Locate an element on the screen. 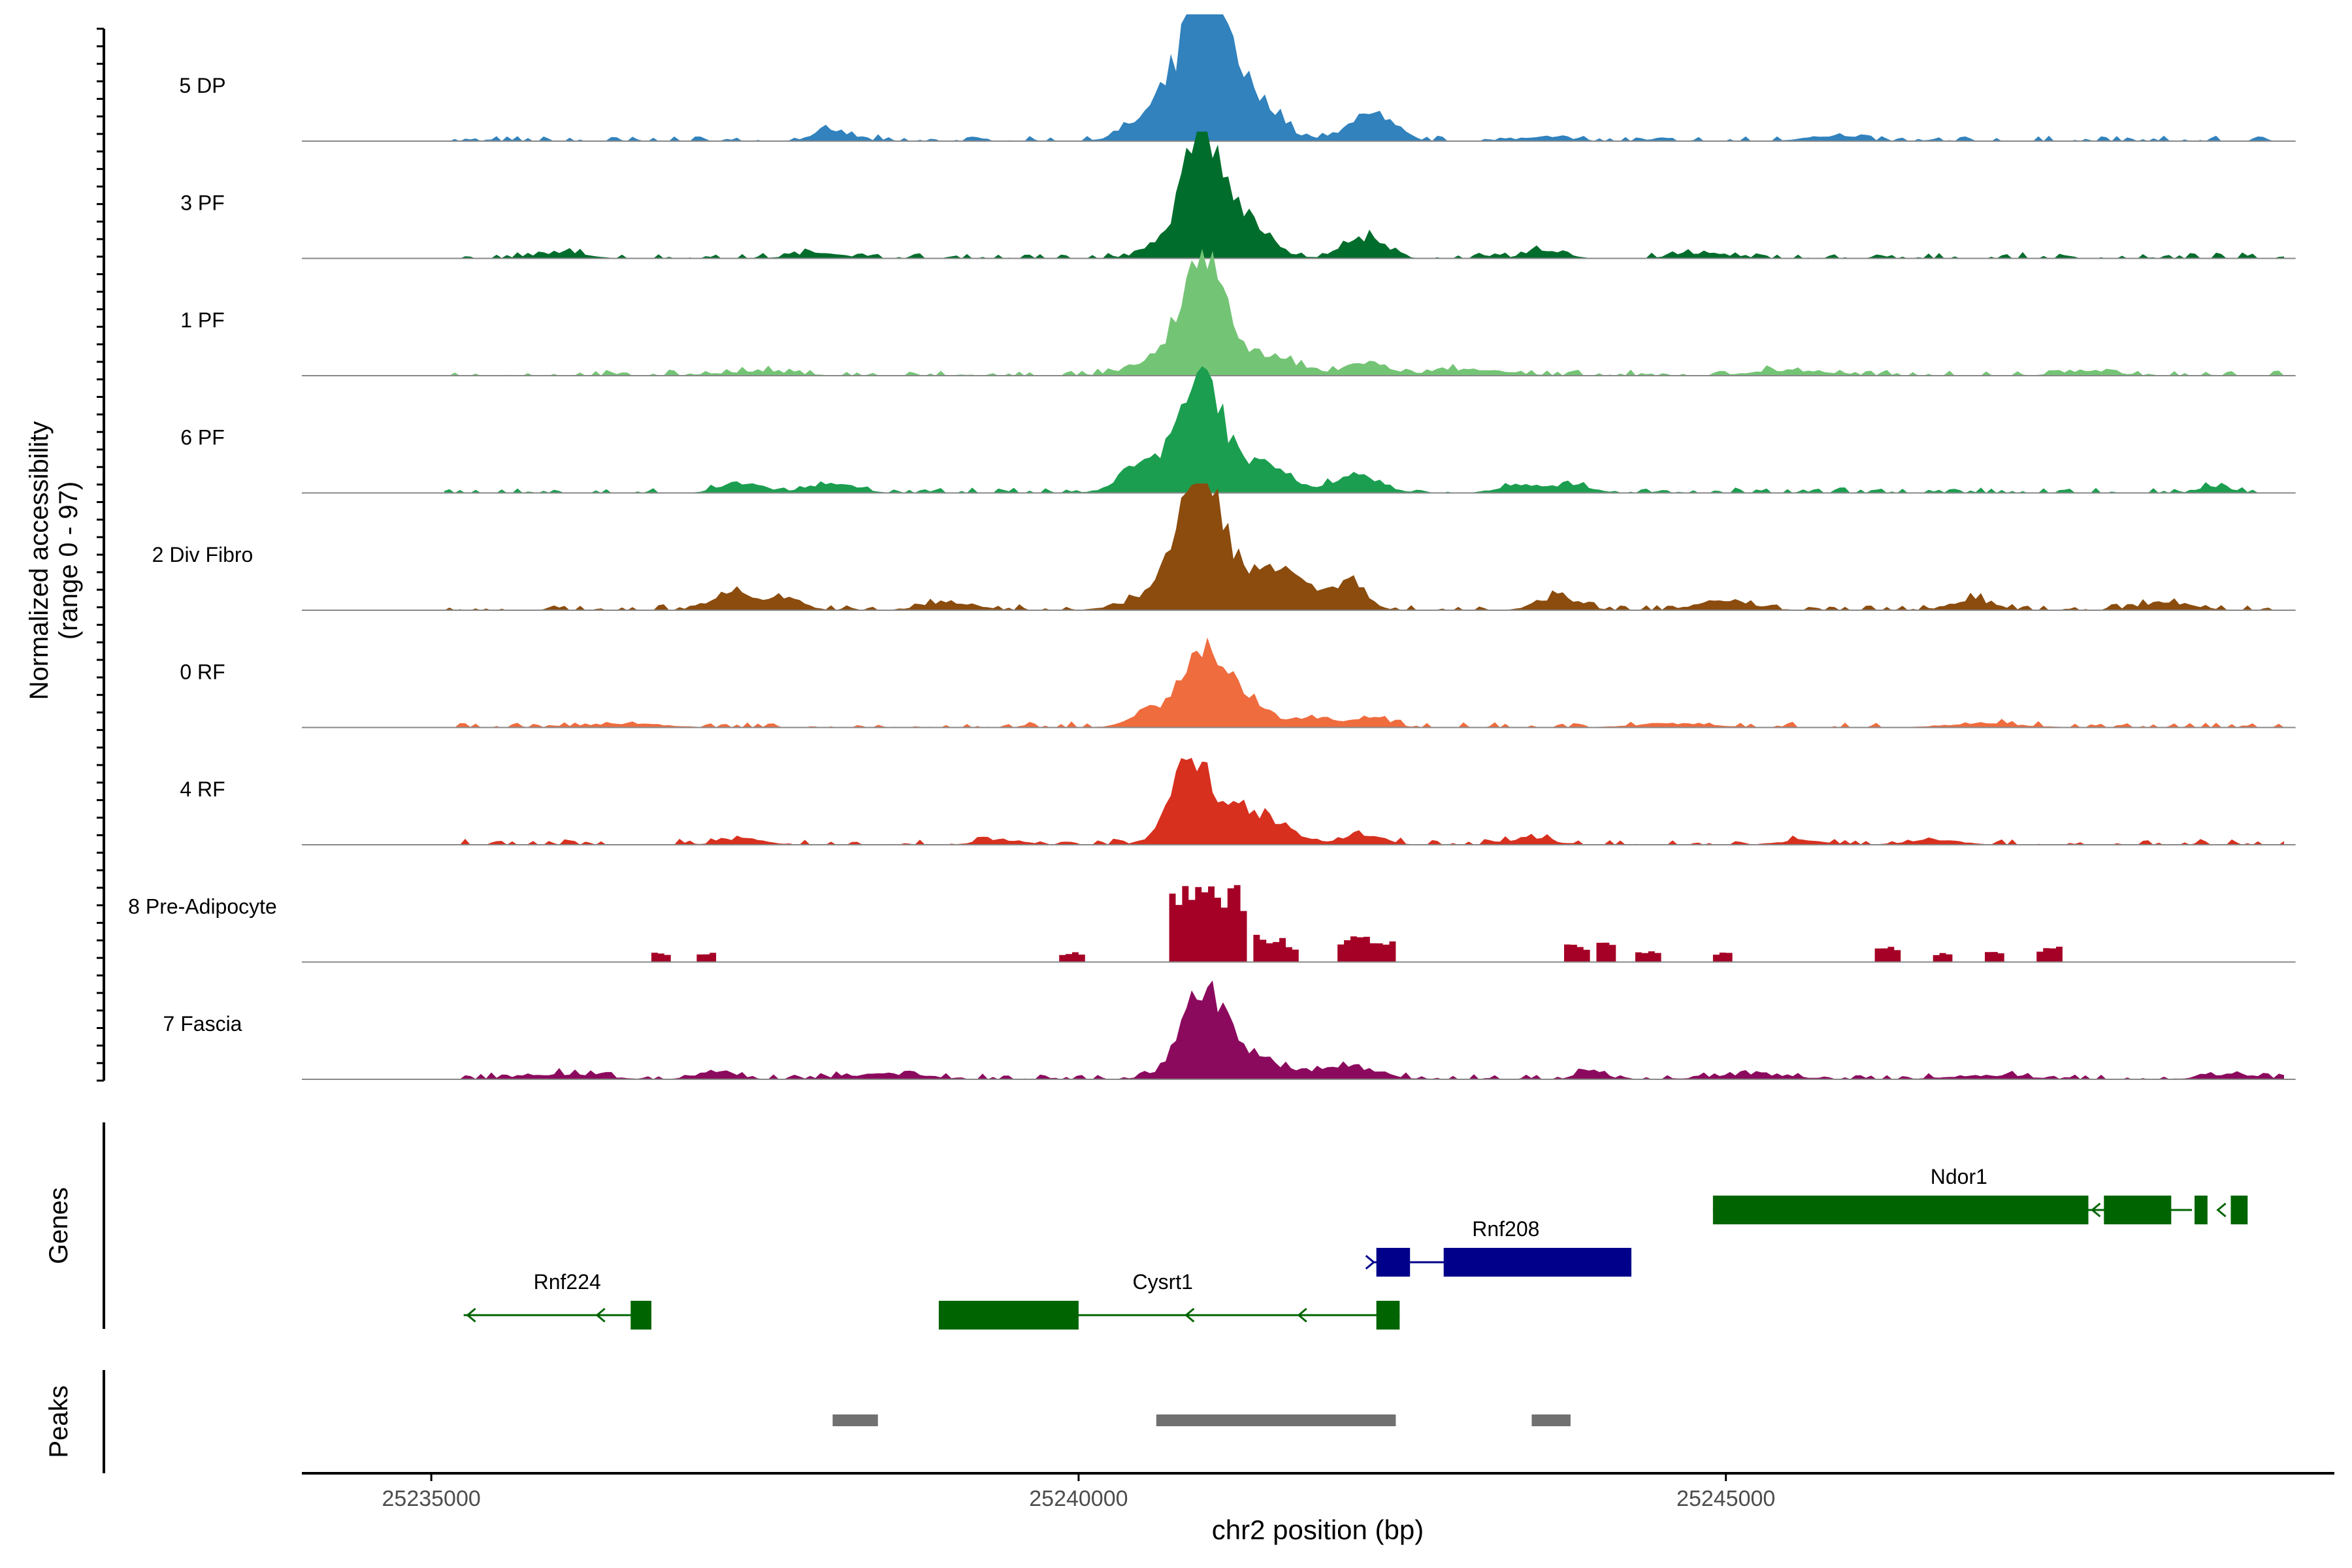 The image size is (2352, 1568). track-label: 6 PF is located at coordinates (202, 437).